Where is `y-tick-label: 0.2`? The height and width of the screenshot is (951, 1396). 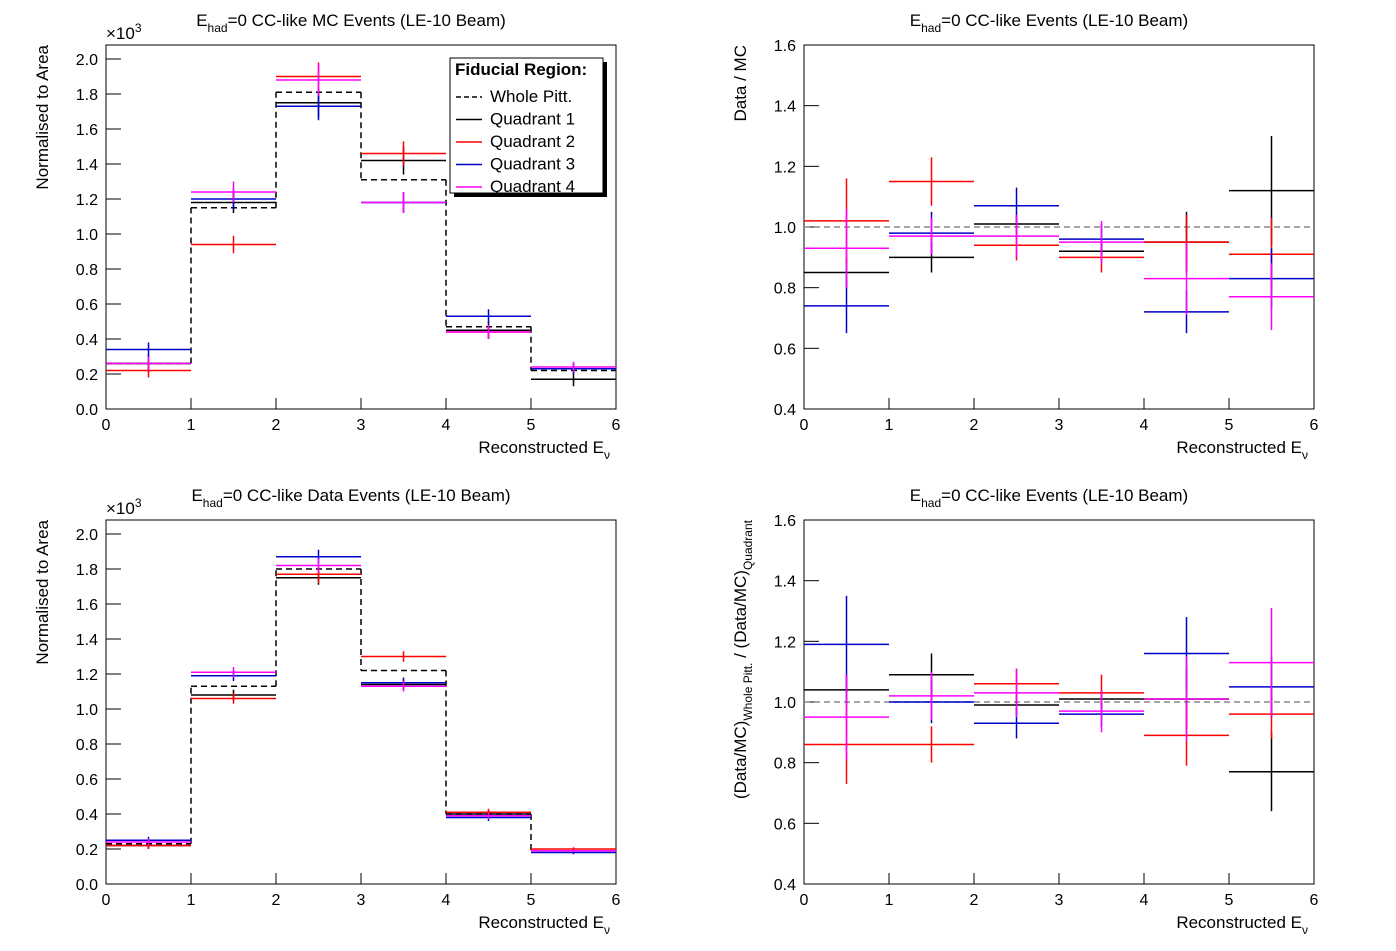
y-tick-label: 0.2 is located at coordinates (87, 375).